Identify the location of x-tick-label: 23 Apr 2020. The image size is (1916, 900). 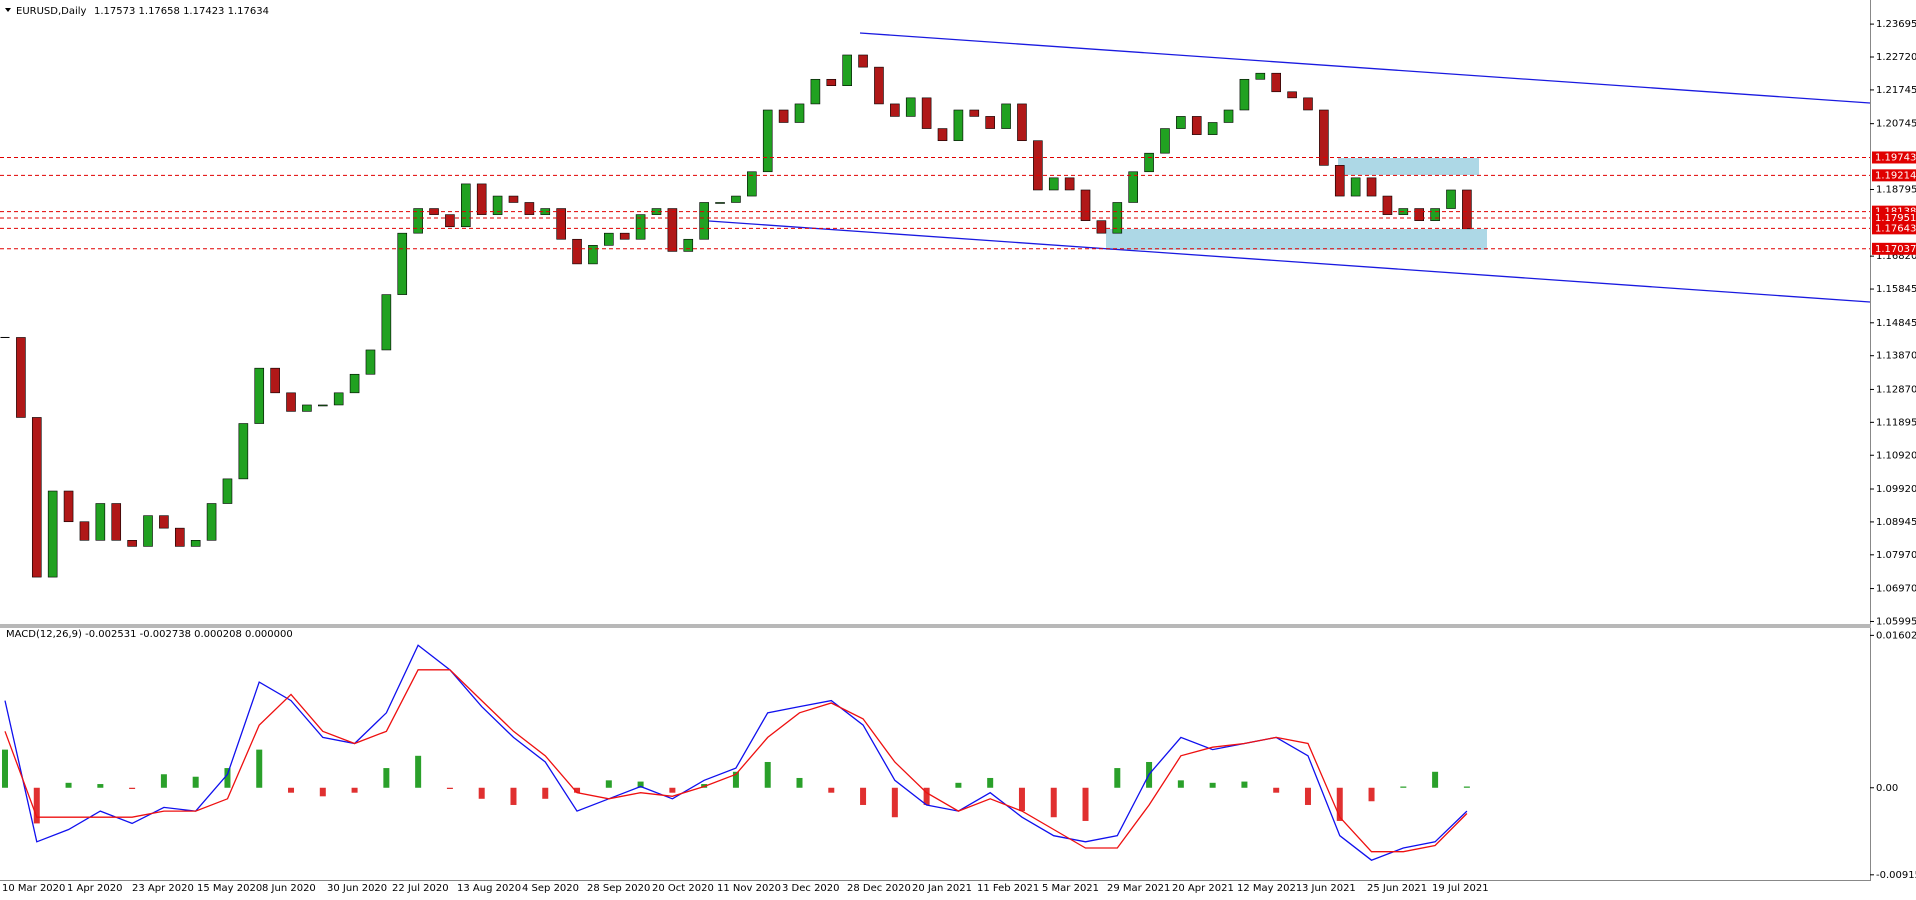
(163, 888).